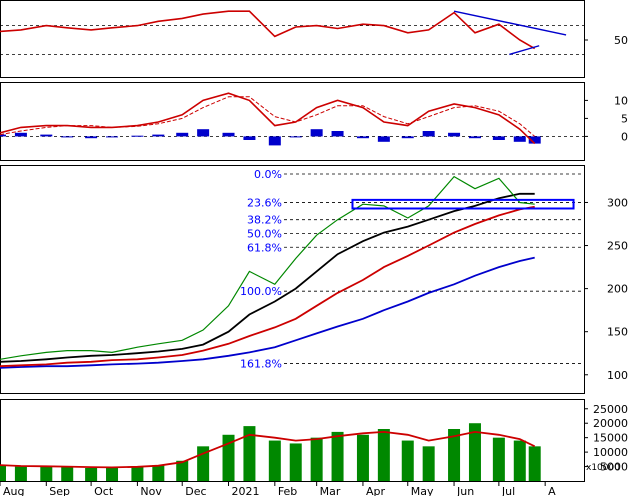 This screenshot has width=635, height=500. I want to click on support-zone, so click(463, 204).